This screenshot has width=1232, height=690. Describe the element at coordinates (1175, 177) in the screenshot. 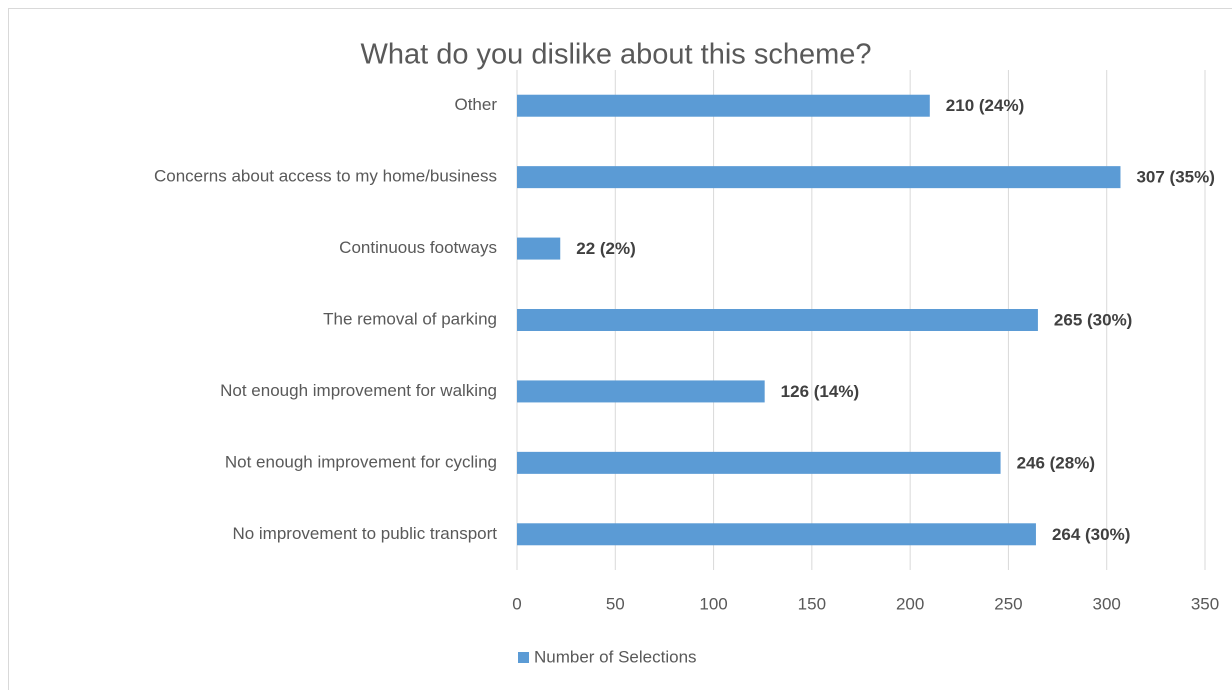

I see `data-label: 307 (35%)` at that location.